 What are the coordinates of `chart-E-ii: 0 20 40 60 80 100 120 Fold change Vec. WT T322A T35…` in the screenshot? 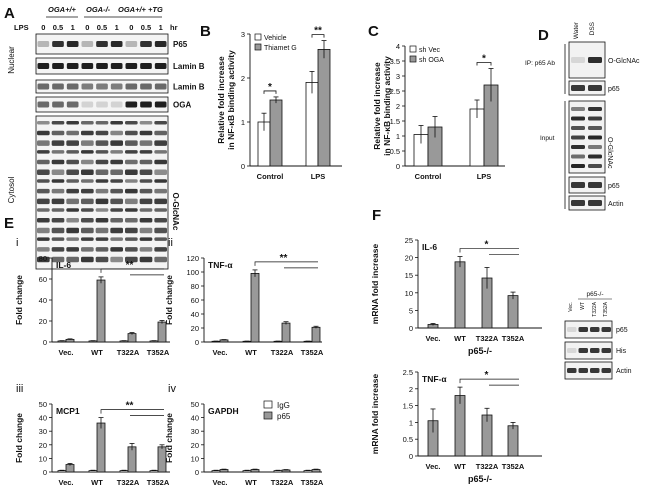 It's located at (244, 297).